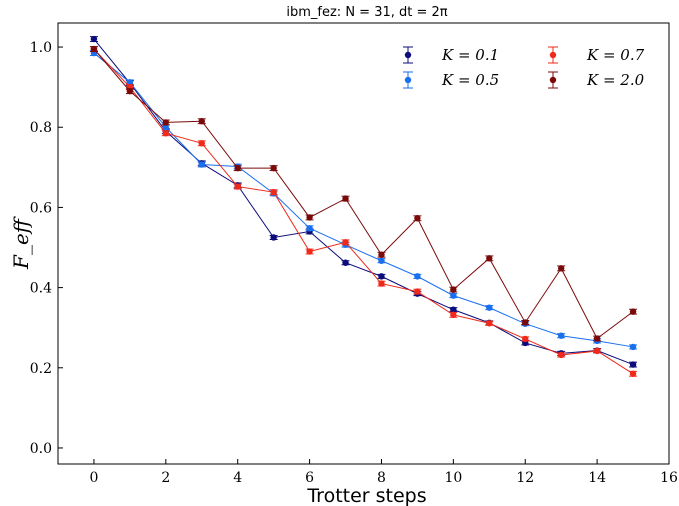 The width and height of the screenshot is (679, 506). I want to click on y-tick-label: 0.0, so click(41, 449).